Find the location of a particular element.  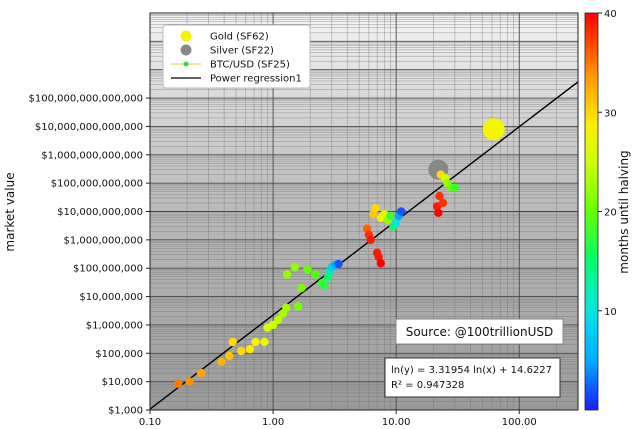

y-tick-label: $1,000,000,000 is located at coordinates (103, 240).